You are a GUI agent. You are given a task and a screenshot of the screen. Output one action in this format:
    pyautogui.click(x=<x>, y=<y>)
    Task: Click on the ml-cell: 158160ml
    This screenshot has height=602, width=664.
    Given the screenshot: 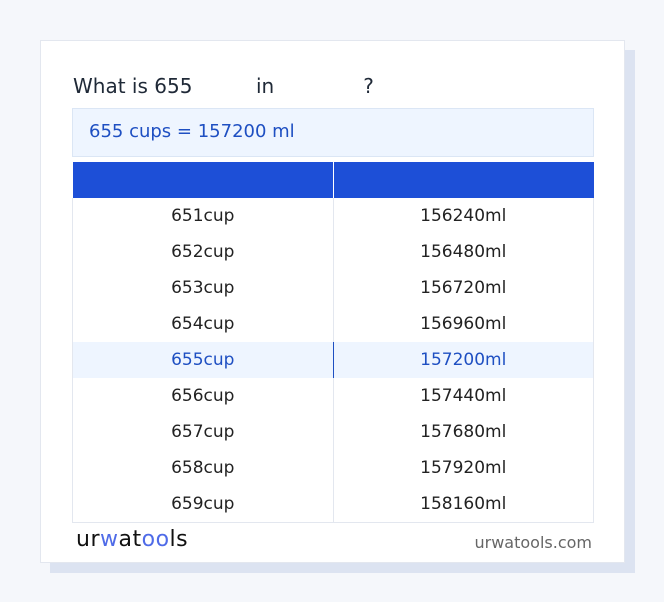 What is the action you would take?
    pyautogui.click(x=463, y=504)
    